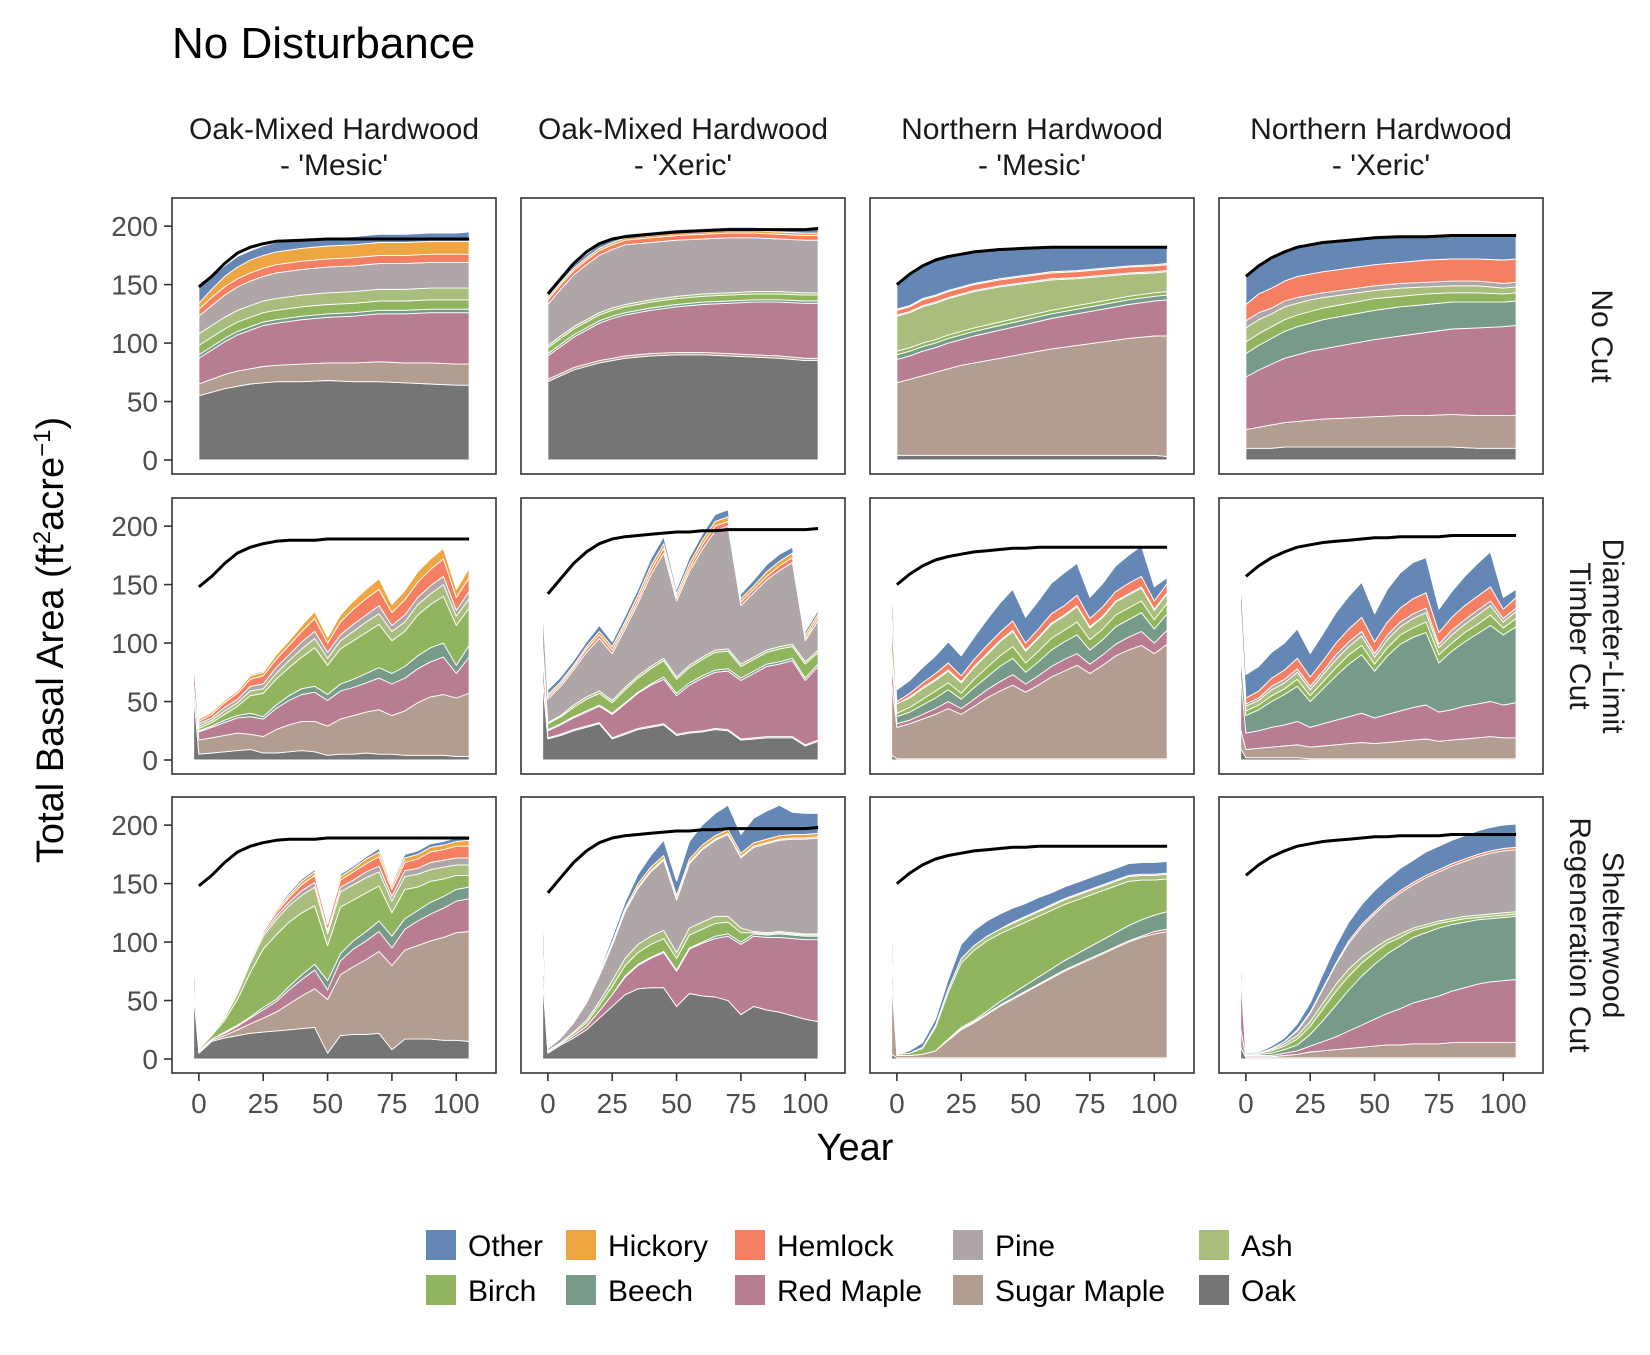 Image resolution: width=1650 pixels, height=1355 pixels. I want to click on legend-label: Pine, so click(1025, 1246).